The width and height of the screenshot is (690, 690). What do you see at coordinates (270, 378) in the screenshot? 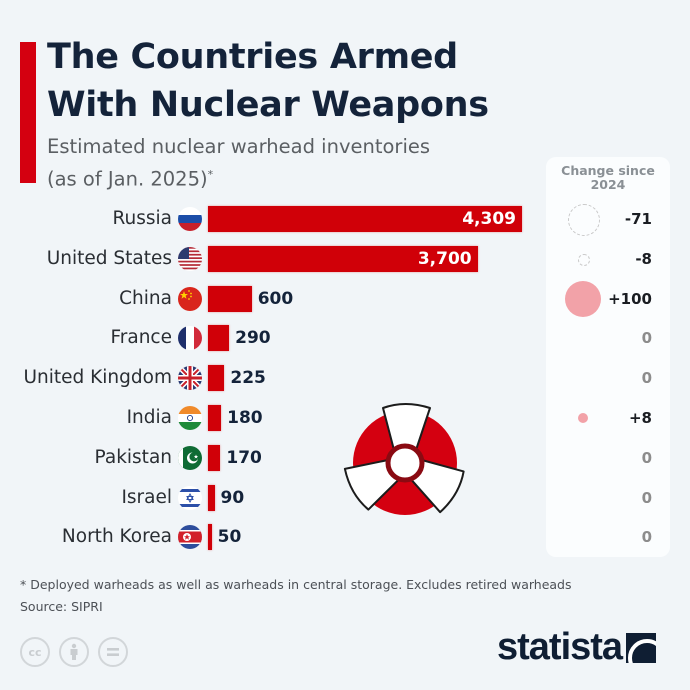
I see `bar-row-united-kingdom: United Kingdom 225` at bounding box center [270, 378].